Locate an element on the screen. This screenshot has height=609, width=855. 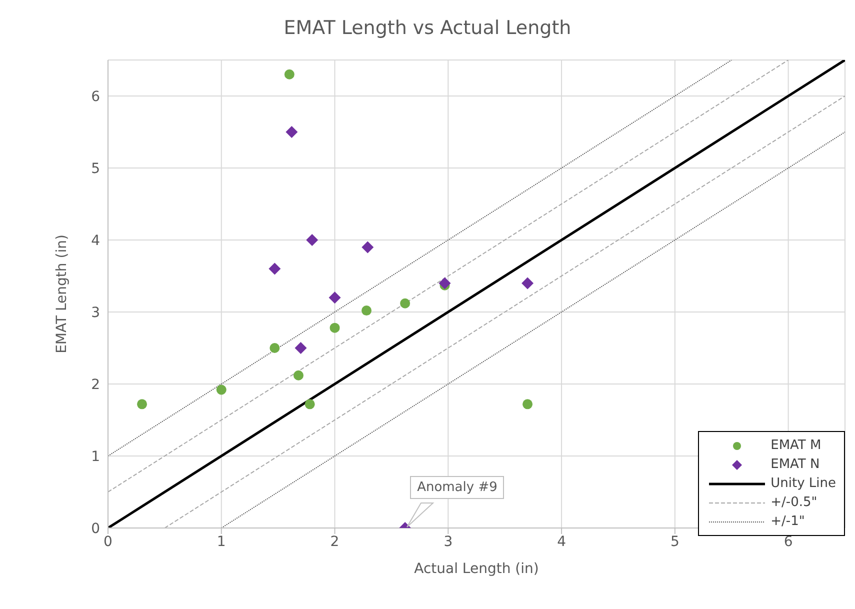
legend-label: EMAT M is located at coordinates (796, 445).